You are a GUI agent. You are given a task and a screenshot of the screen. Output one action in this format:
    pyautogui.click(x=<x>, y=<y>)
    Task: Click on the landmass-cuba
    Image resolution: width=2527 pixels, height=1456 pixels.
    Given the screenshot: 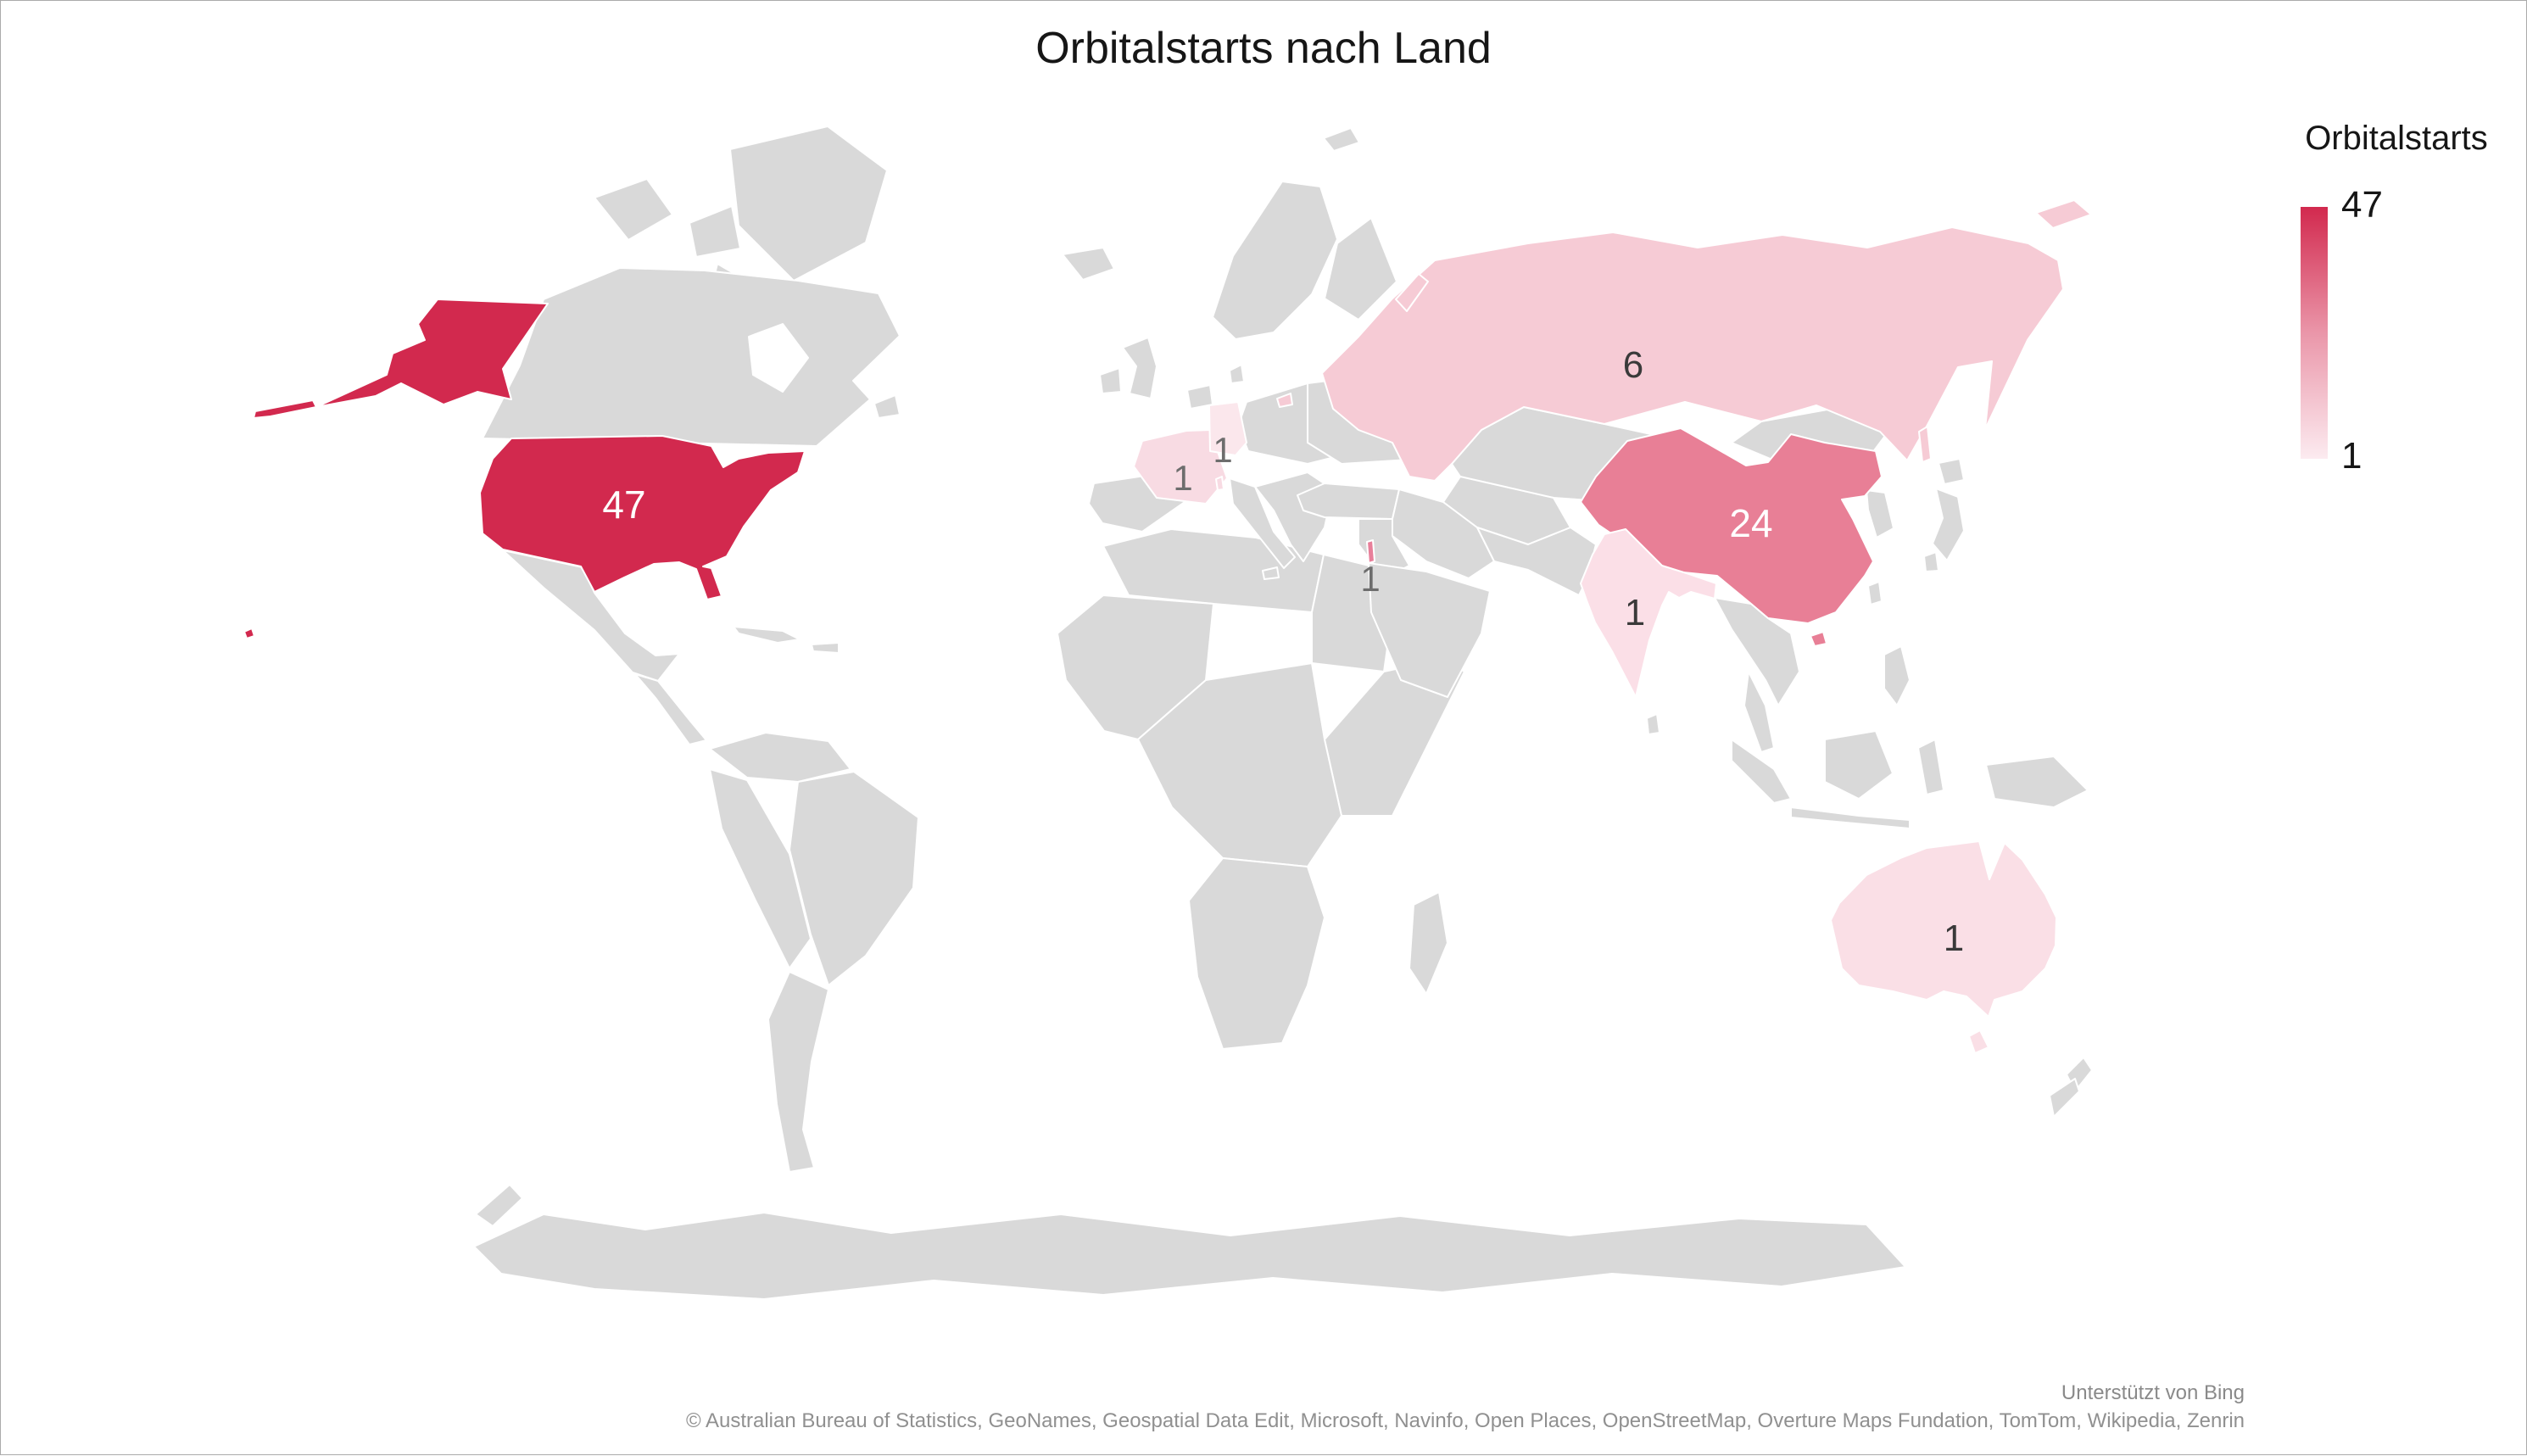 What is the action you would take?
    pyautogui.click(x=766, y=635)
    